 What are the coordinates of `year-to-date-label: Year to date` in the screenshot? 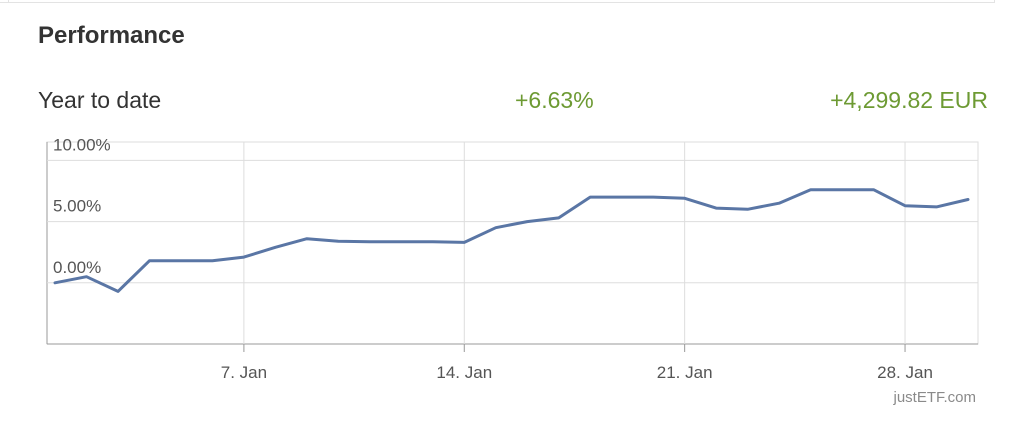 It's located at (100, 100).